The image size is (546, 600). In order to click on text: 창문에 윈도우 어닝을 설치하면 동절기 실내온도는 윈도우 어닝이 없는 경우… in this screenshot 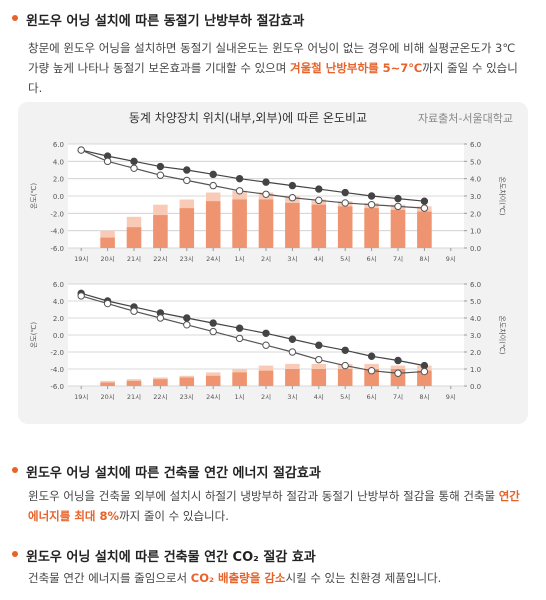, I will do `click(272, 58)`.